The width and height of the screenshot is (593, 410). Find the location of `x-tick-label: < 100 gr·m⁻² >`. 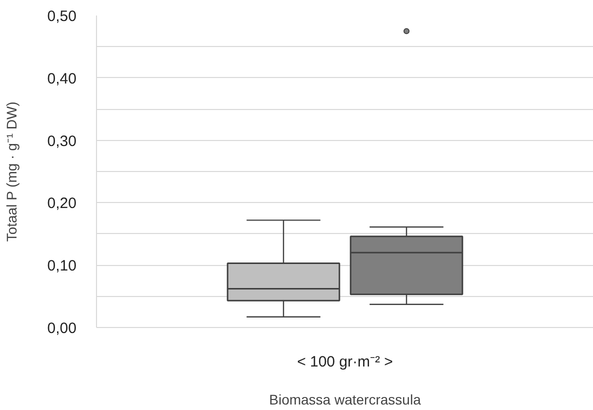

x-tick-label: < 100 gr·m⁻² > is located at coordinates (345, 362).